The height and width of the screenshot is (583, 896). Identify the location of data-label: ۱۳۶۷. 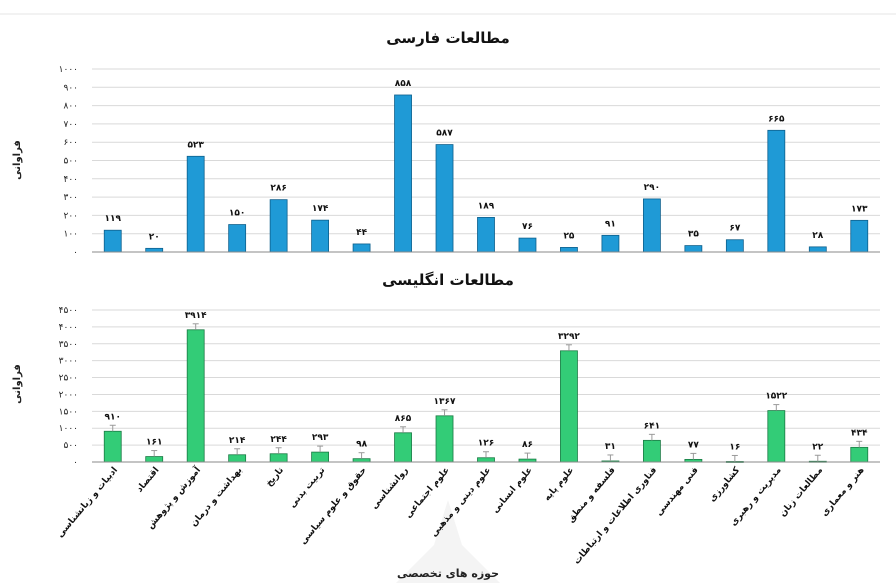
(445, 402).